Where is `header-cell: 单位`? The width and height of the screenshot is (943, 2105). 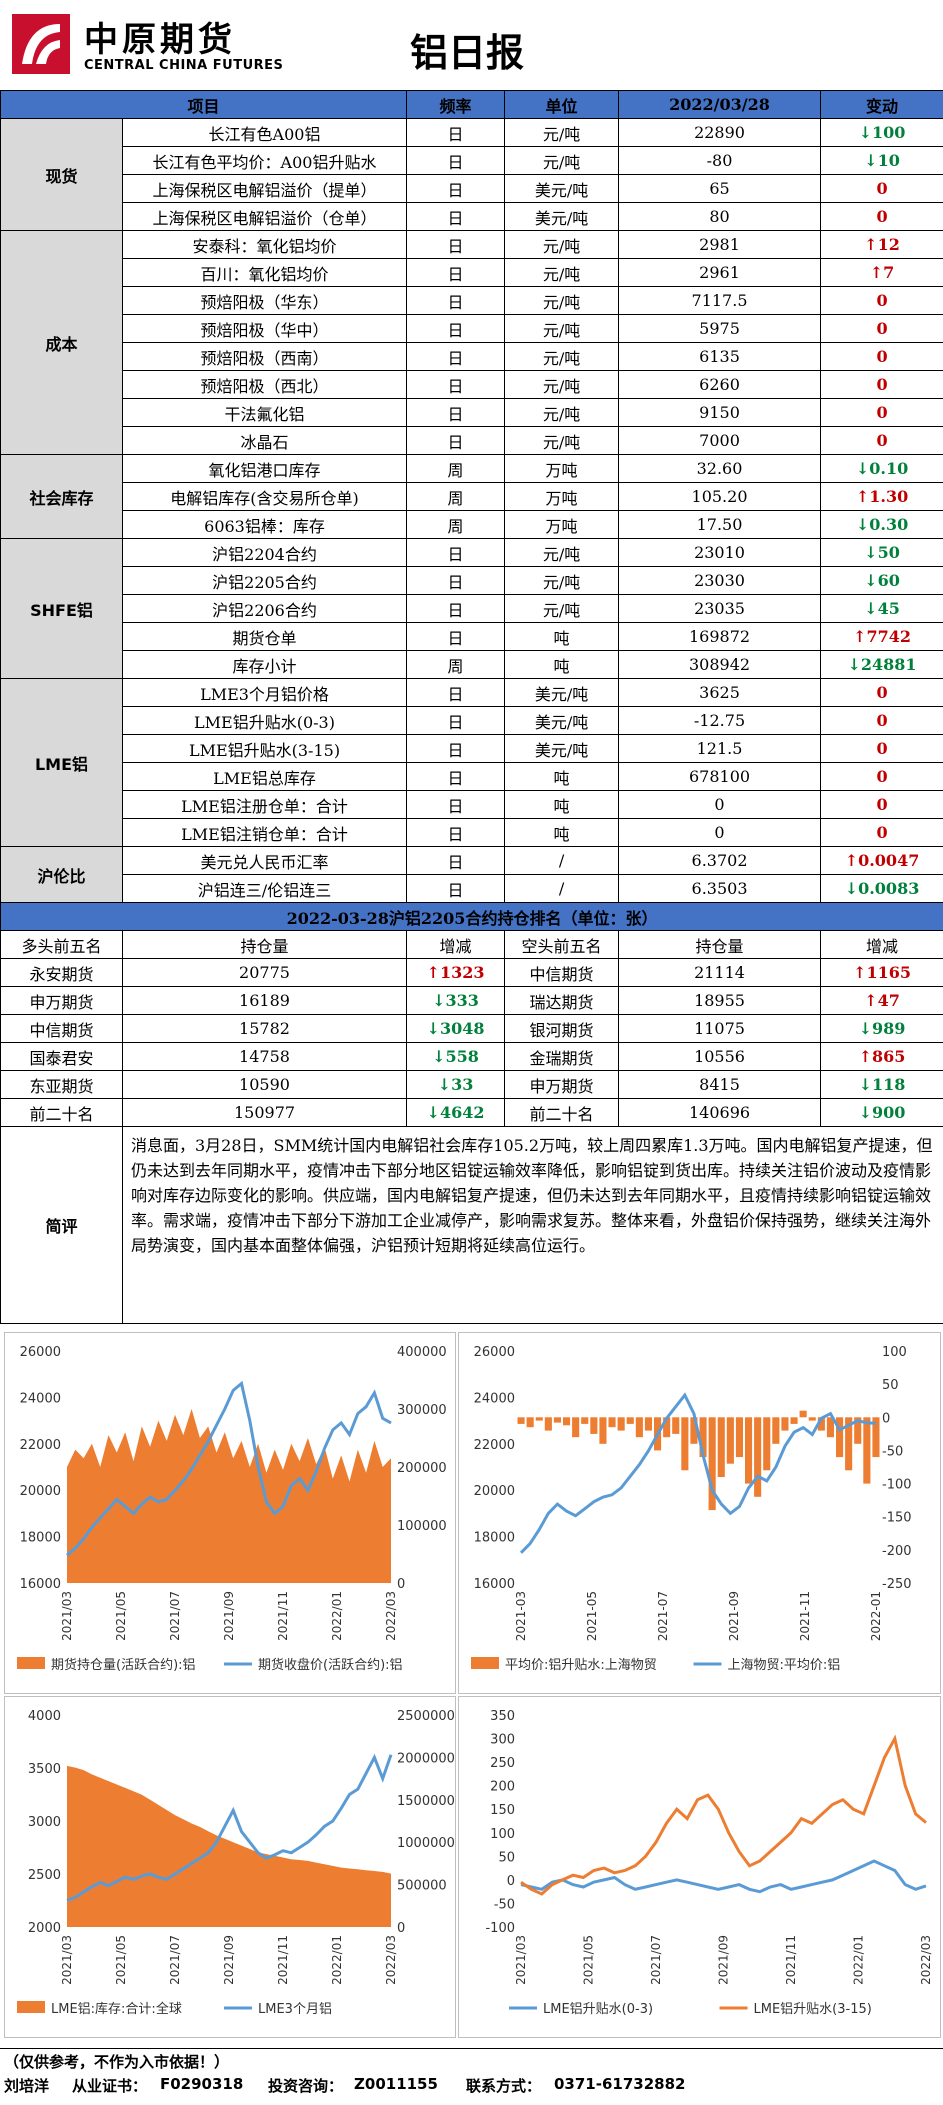
header-cell: 单位 is located at coordinates (562, 105).